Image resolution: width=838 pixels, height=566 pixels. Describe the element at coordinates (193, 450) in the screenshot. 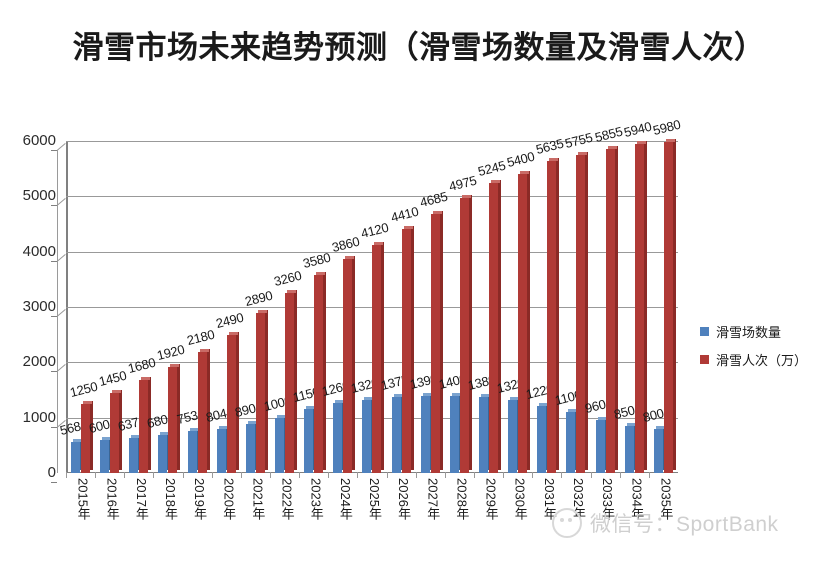

I see `bar-series-0-2019年` at that location.